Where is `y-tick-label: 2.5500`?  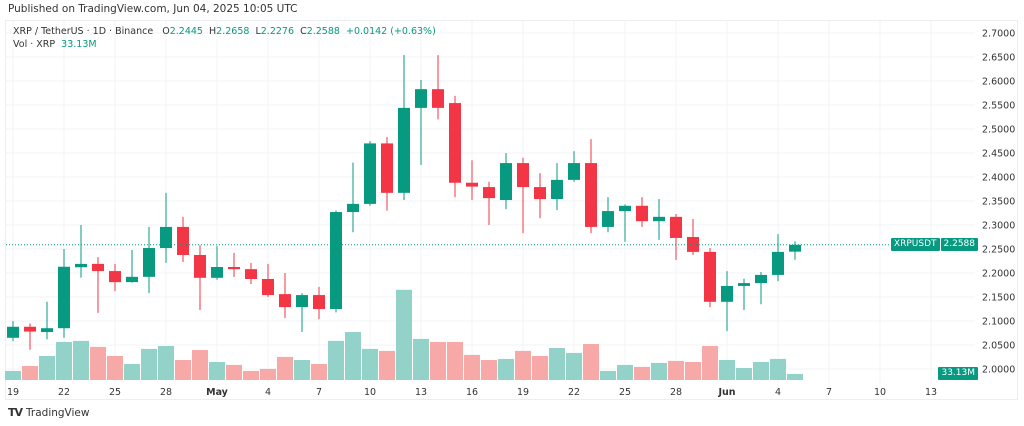 y-tick-label: 2.5500 is located at coordinates (998, 106).